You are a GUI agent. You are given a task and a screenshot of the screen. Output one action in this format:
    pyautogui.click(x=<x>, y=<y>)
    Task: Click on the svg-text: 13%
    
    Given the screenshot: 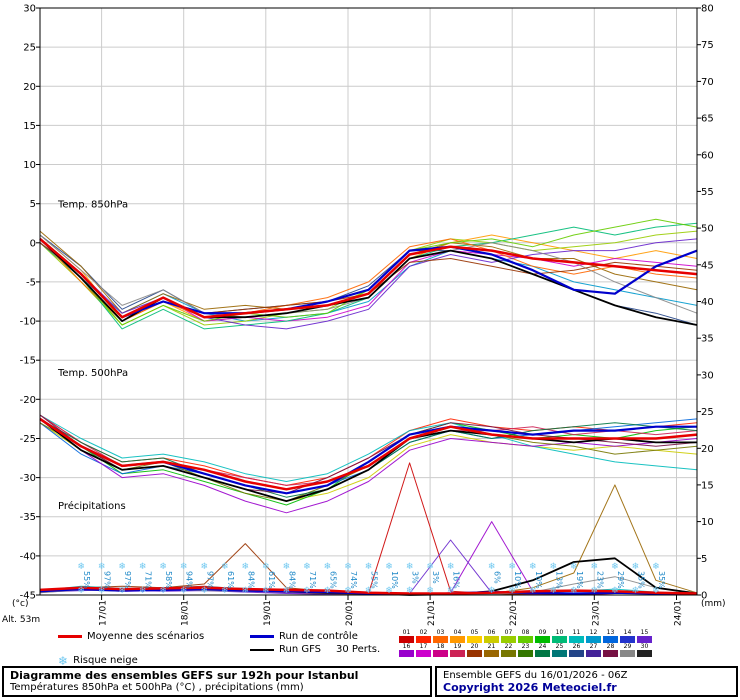 What is the action you would take?
    pyautogui.click(x=558, y=580)
    